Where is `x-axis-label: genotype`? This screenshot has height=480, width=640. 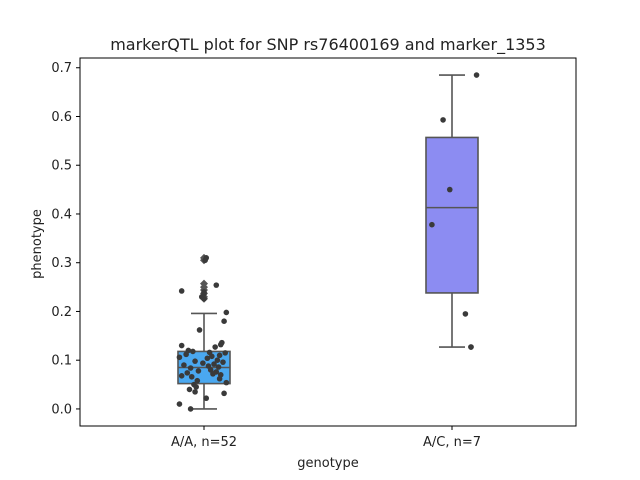 x-axis-label: genotype is located at coordinates (327, 463).